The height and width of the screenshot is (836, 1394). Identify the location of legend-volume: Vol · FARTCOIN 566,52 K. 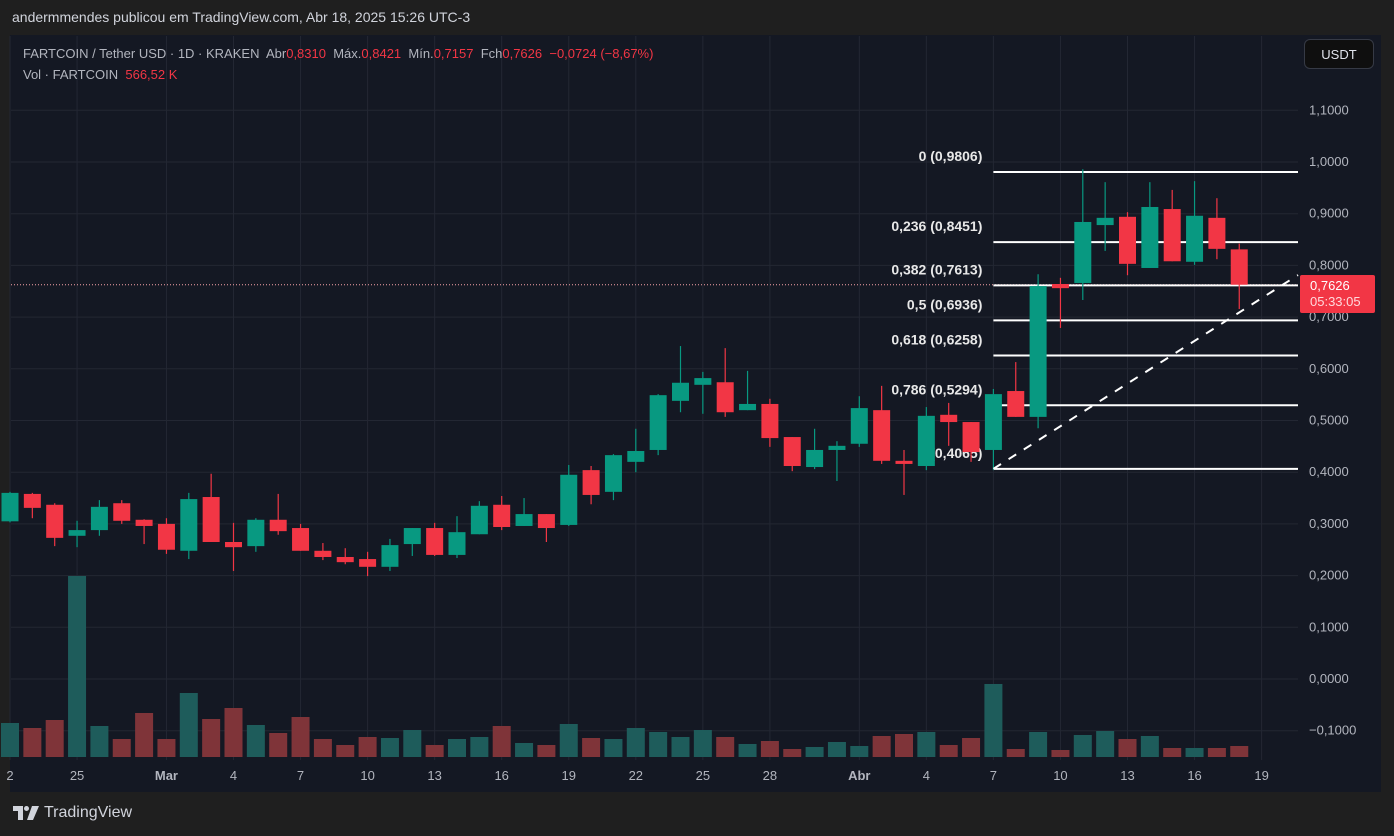
(100, 74).